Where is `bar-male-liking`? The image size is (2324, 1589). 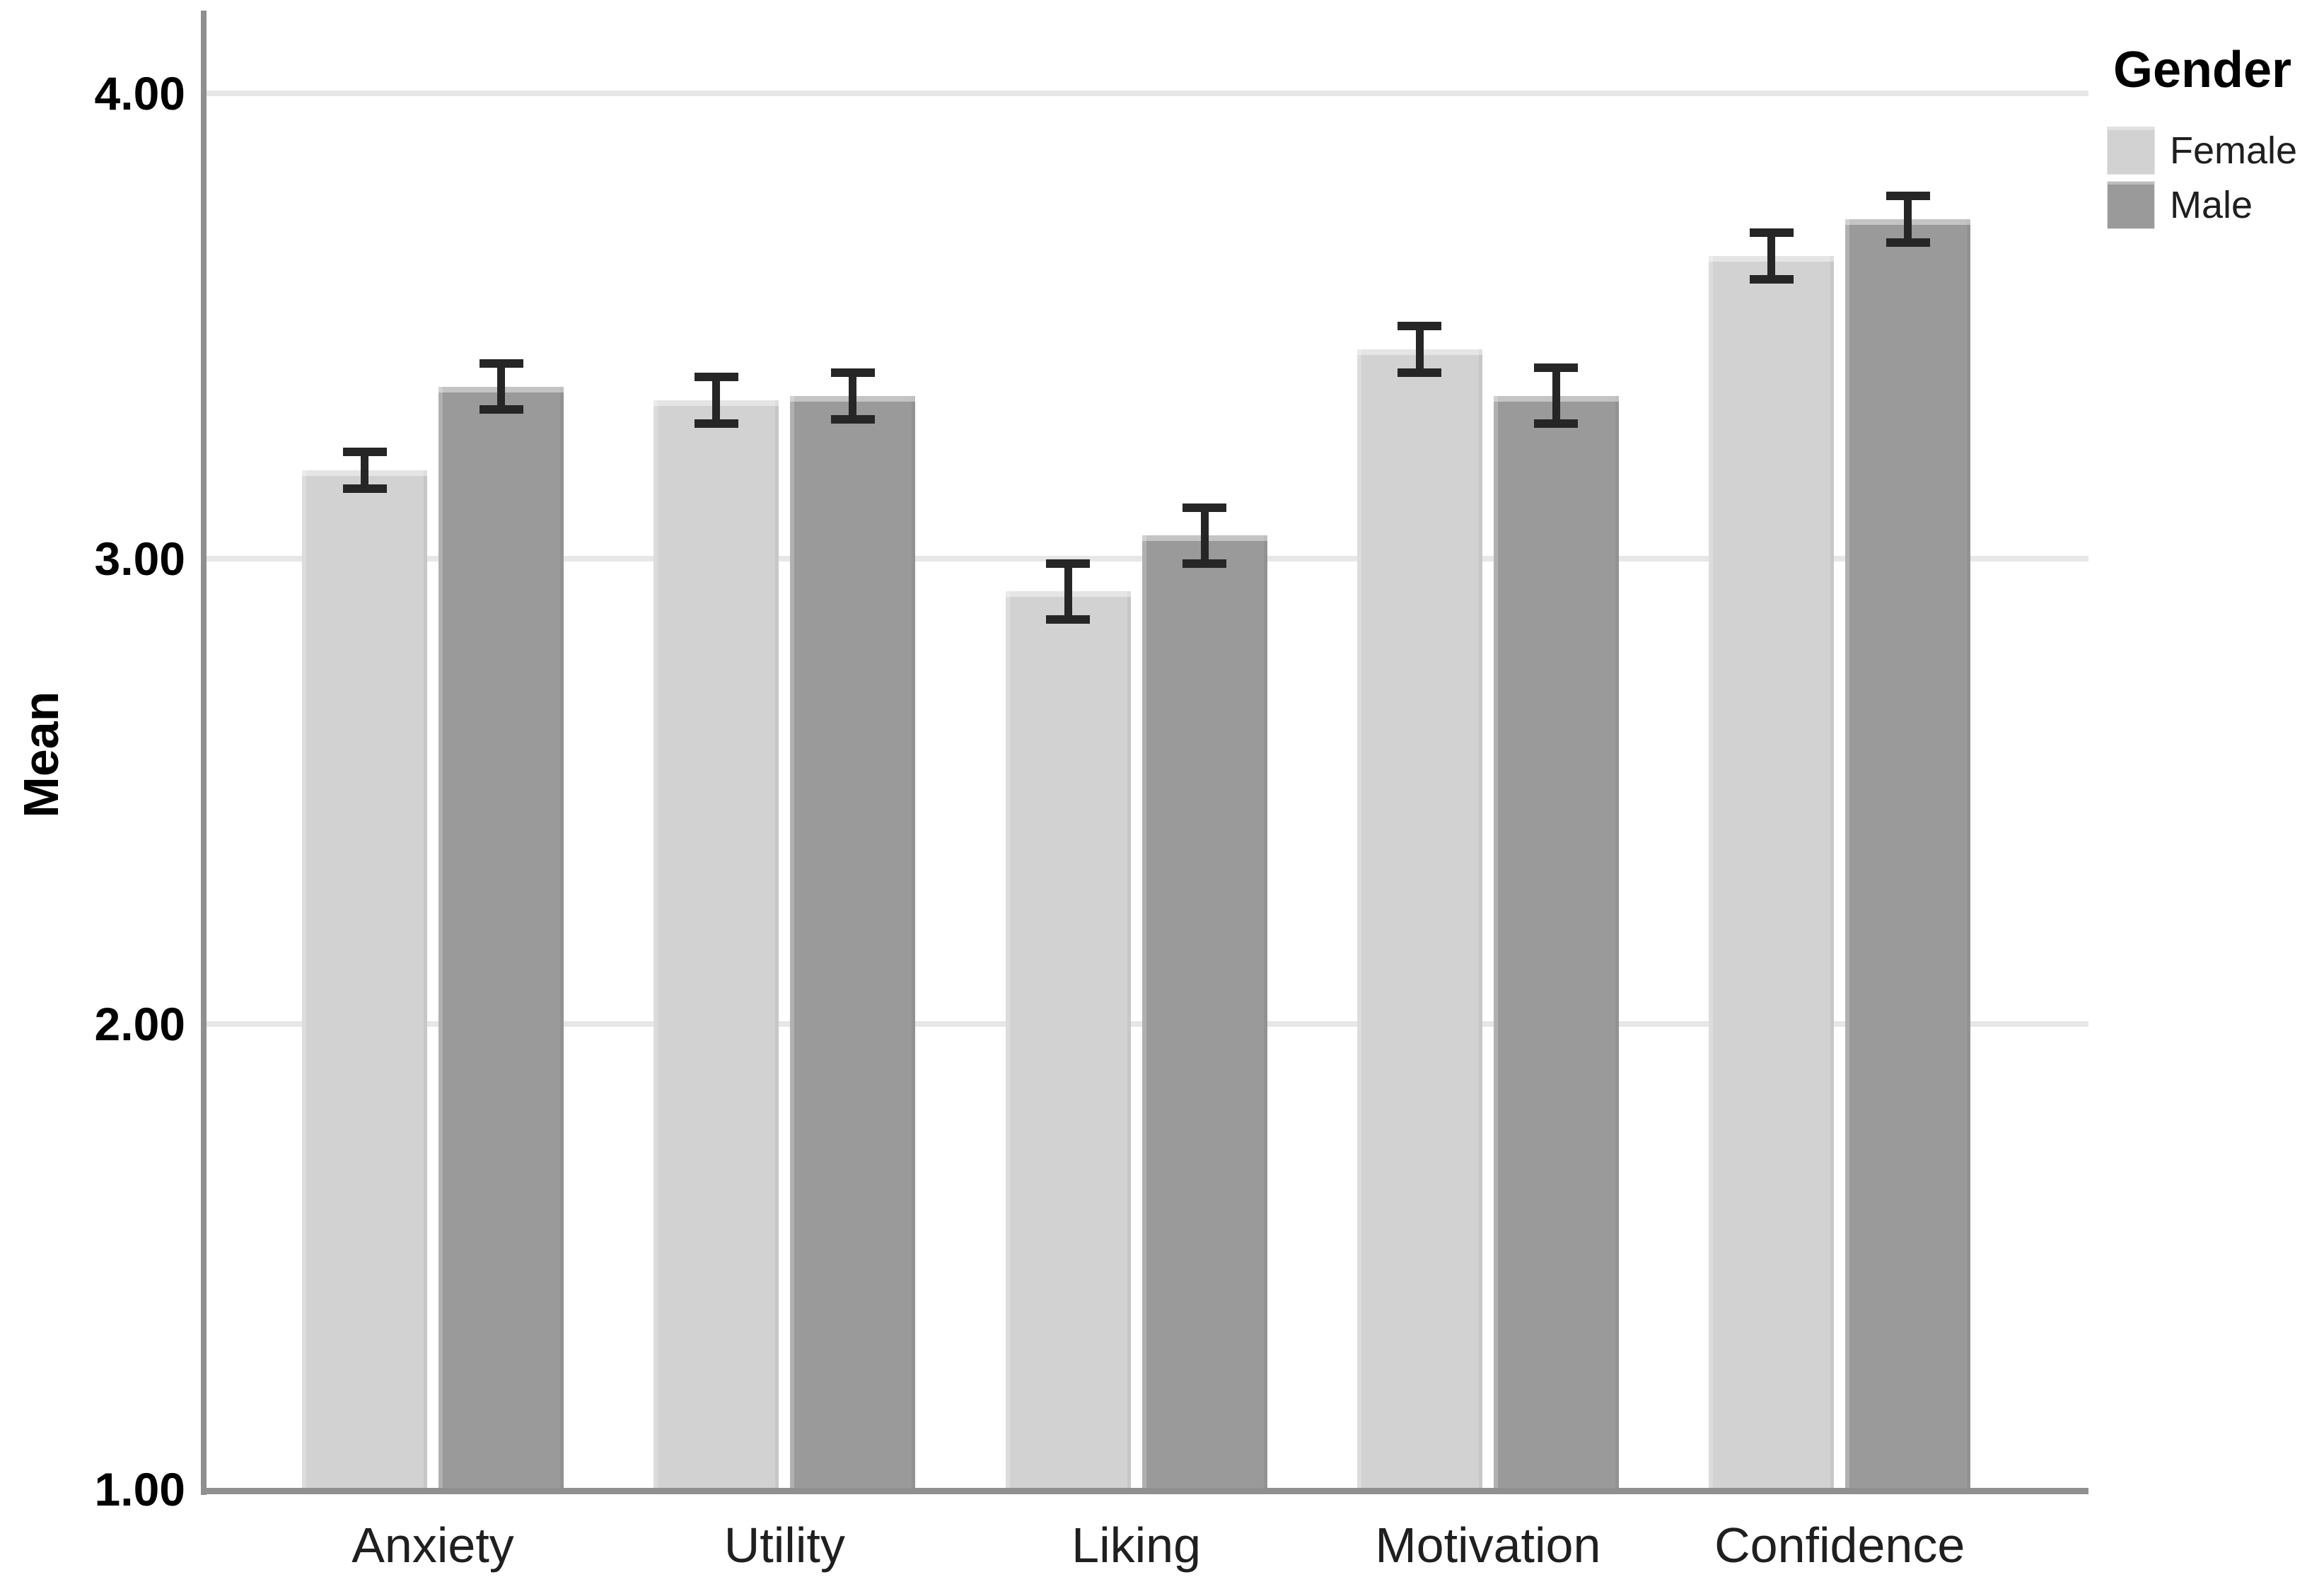
bar-male-liking is located at coordinates (1204, 1012).